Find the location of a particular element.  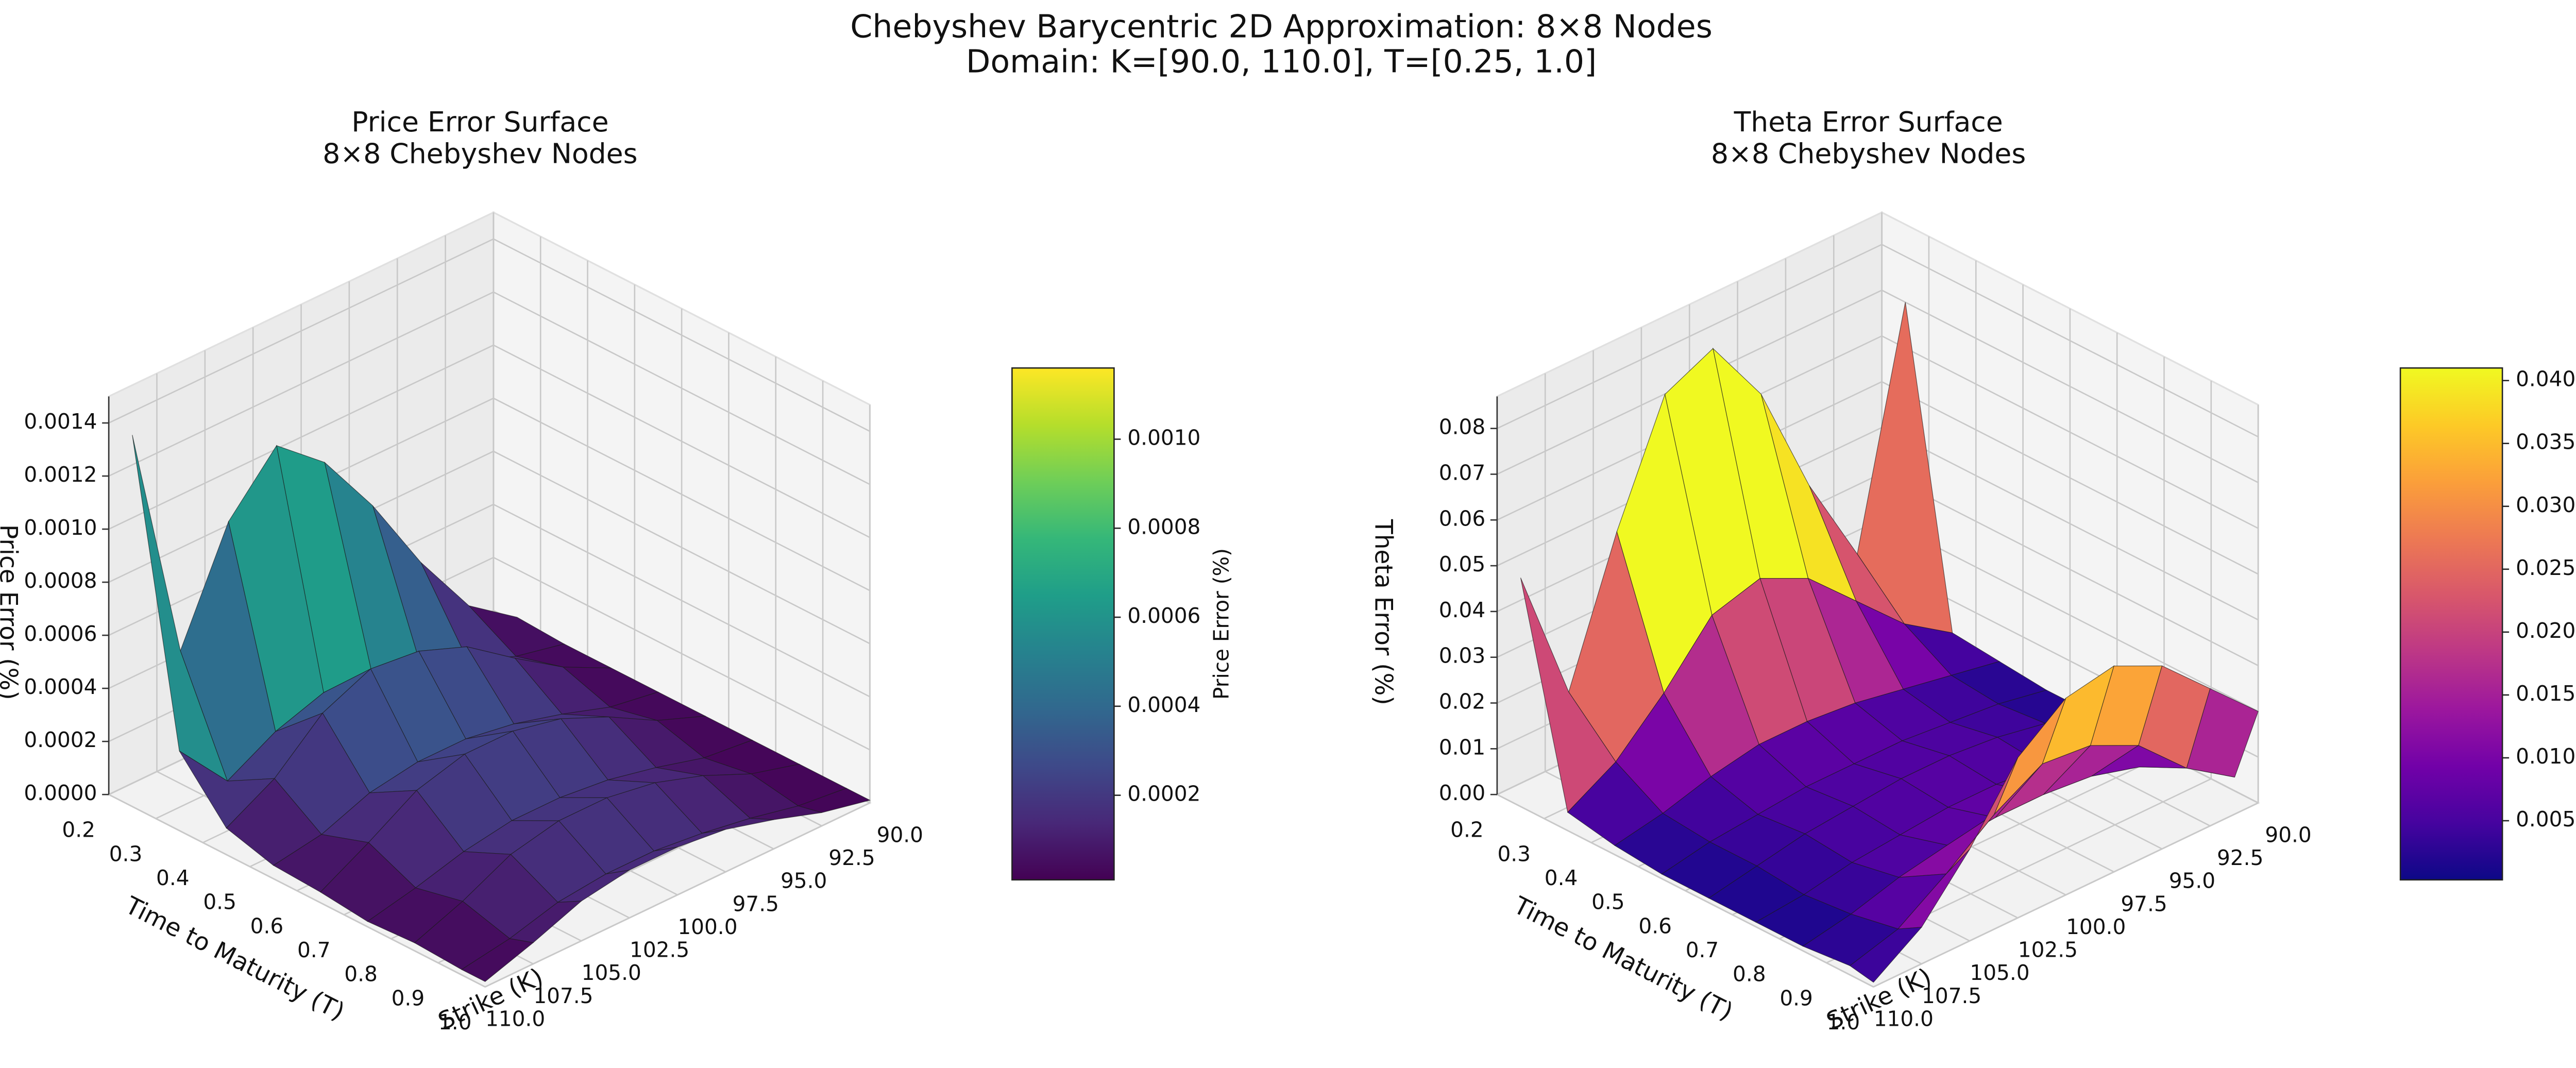

colorbar-tick-label: 0.0006 is located at coordinates (1163, 616).